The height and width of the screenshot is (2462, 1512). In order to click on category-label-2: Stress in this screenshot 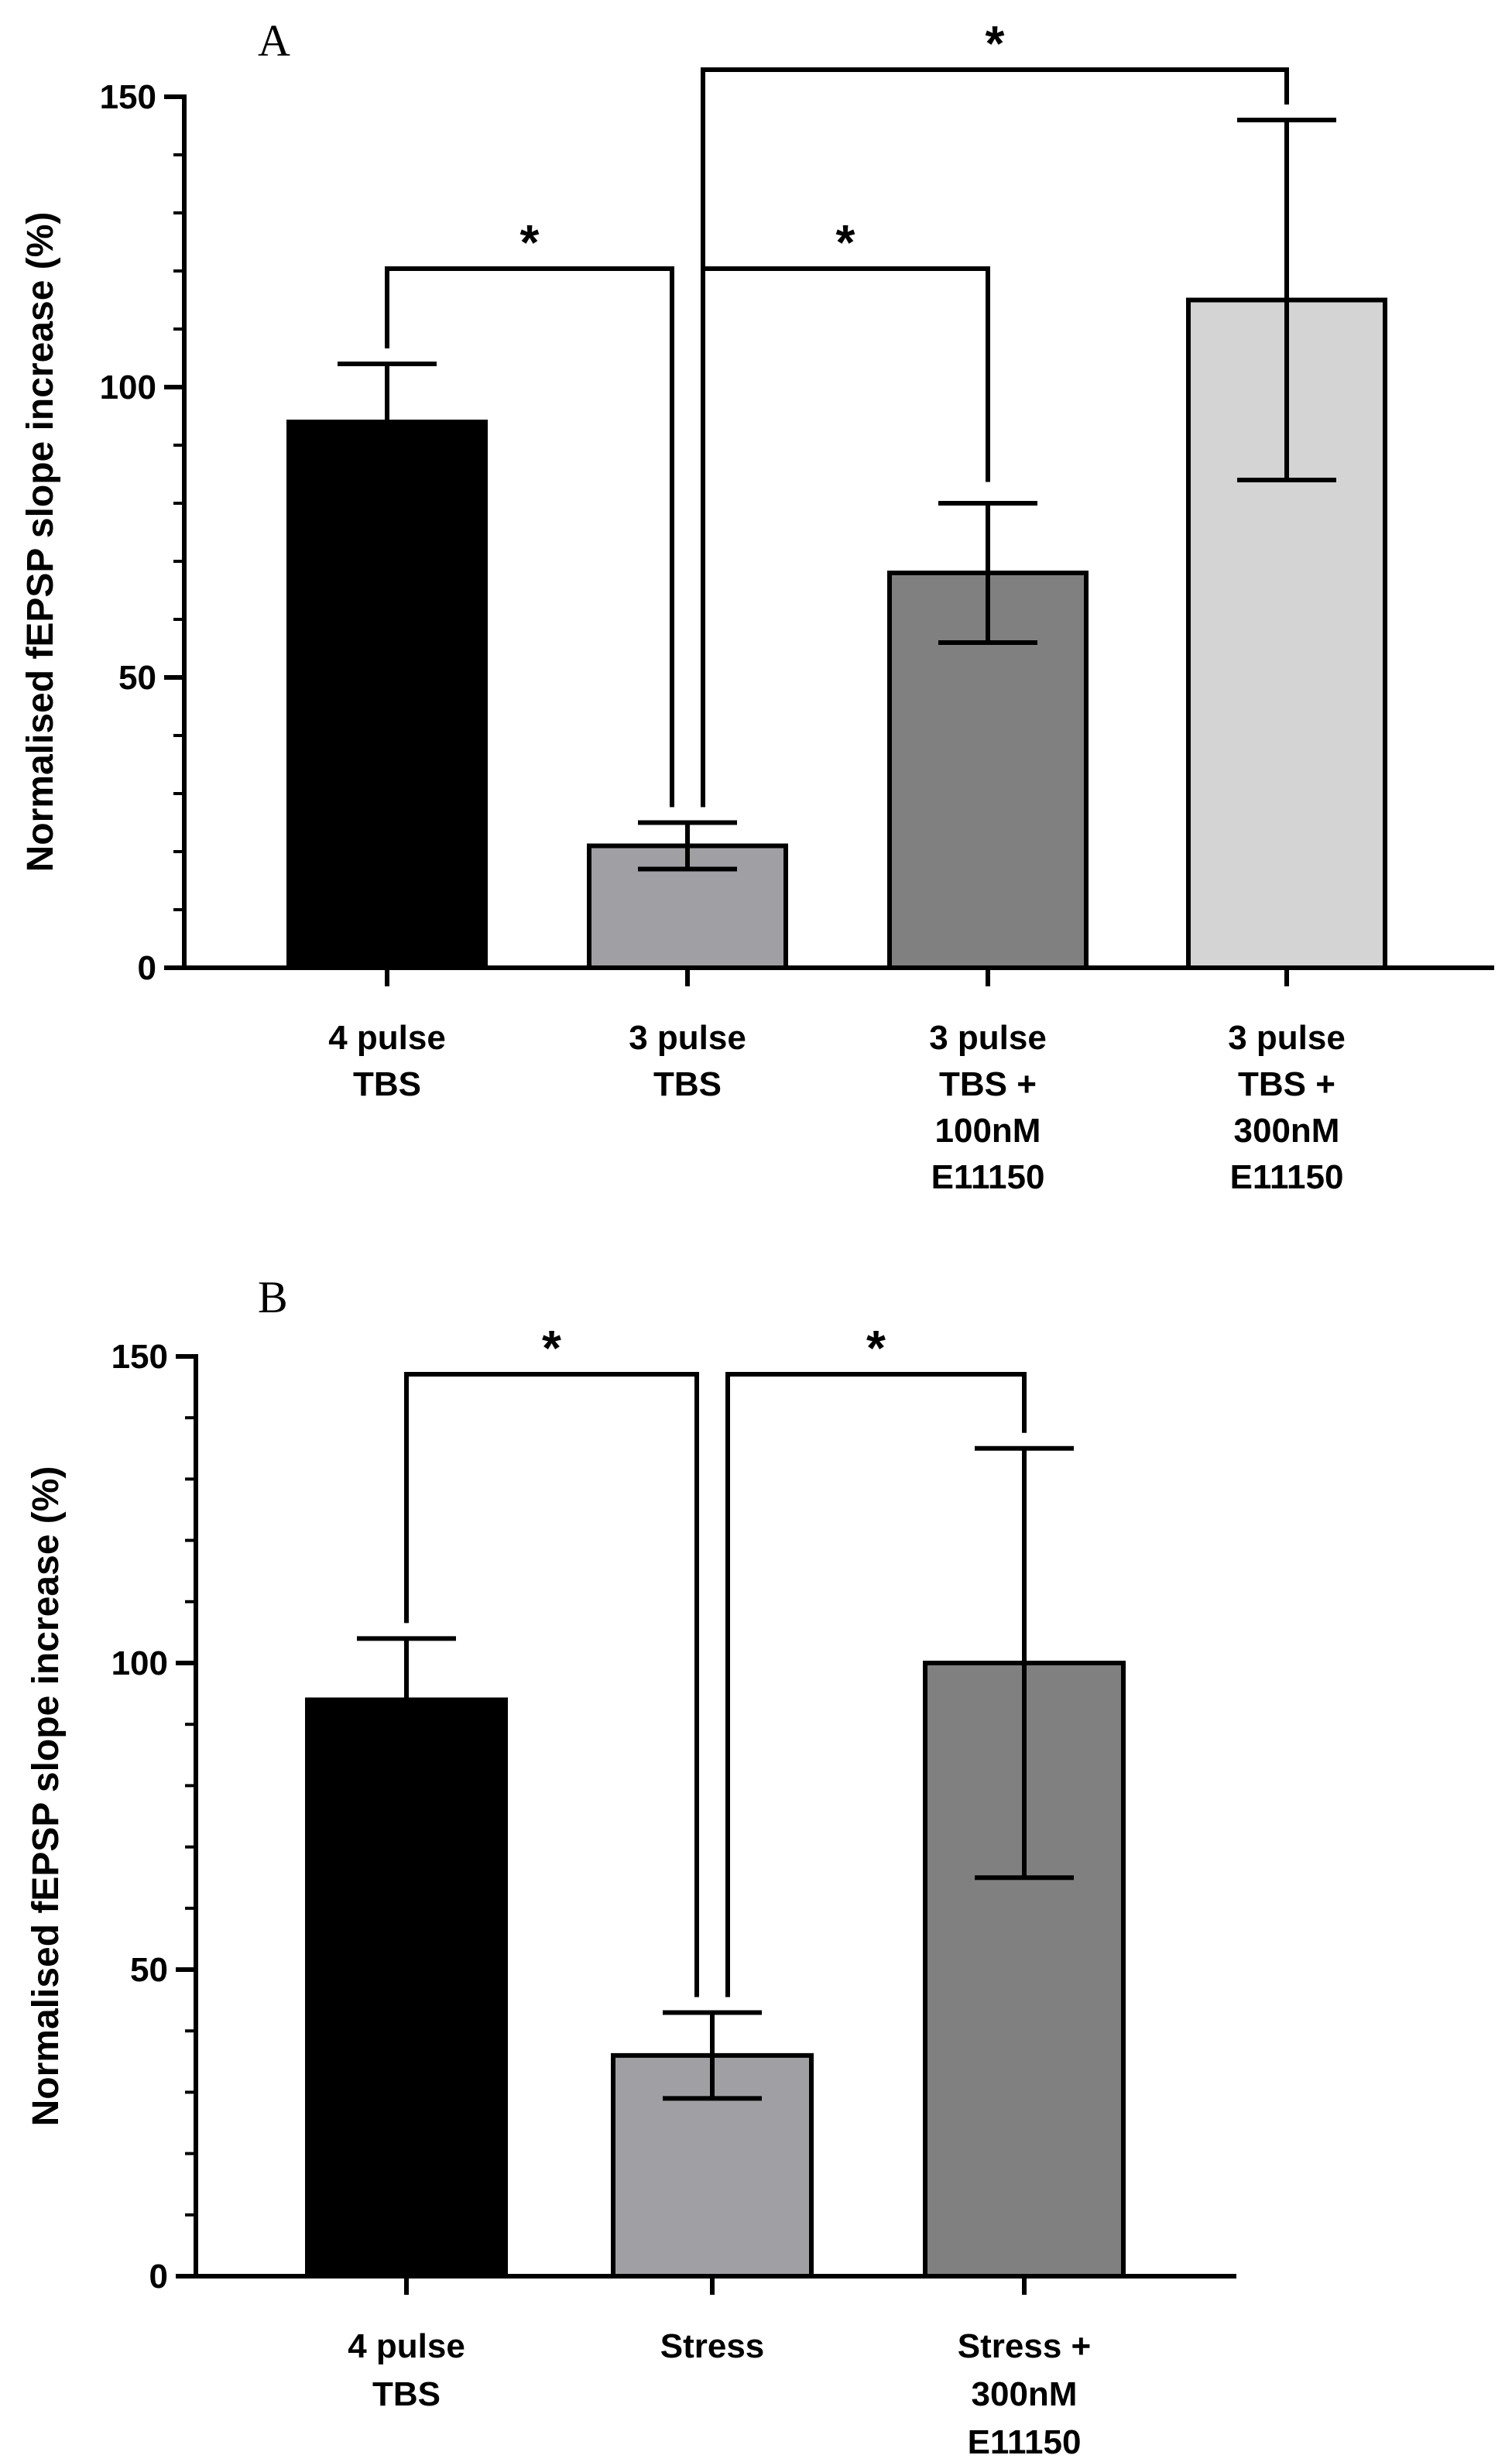, I will do `click(712, 2346)`.